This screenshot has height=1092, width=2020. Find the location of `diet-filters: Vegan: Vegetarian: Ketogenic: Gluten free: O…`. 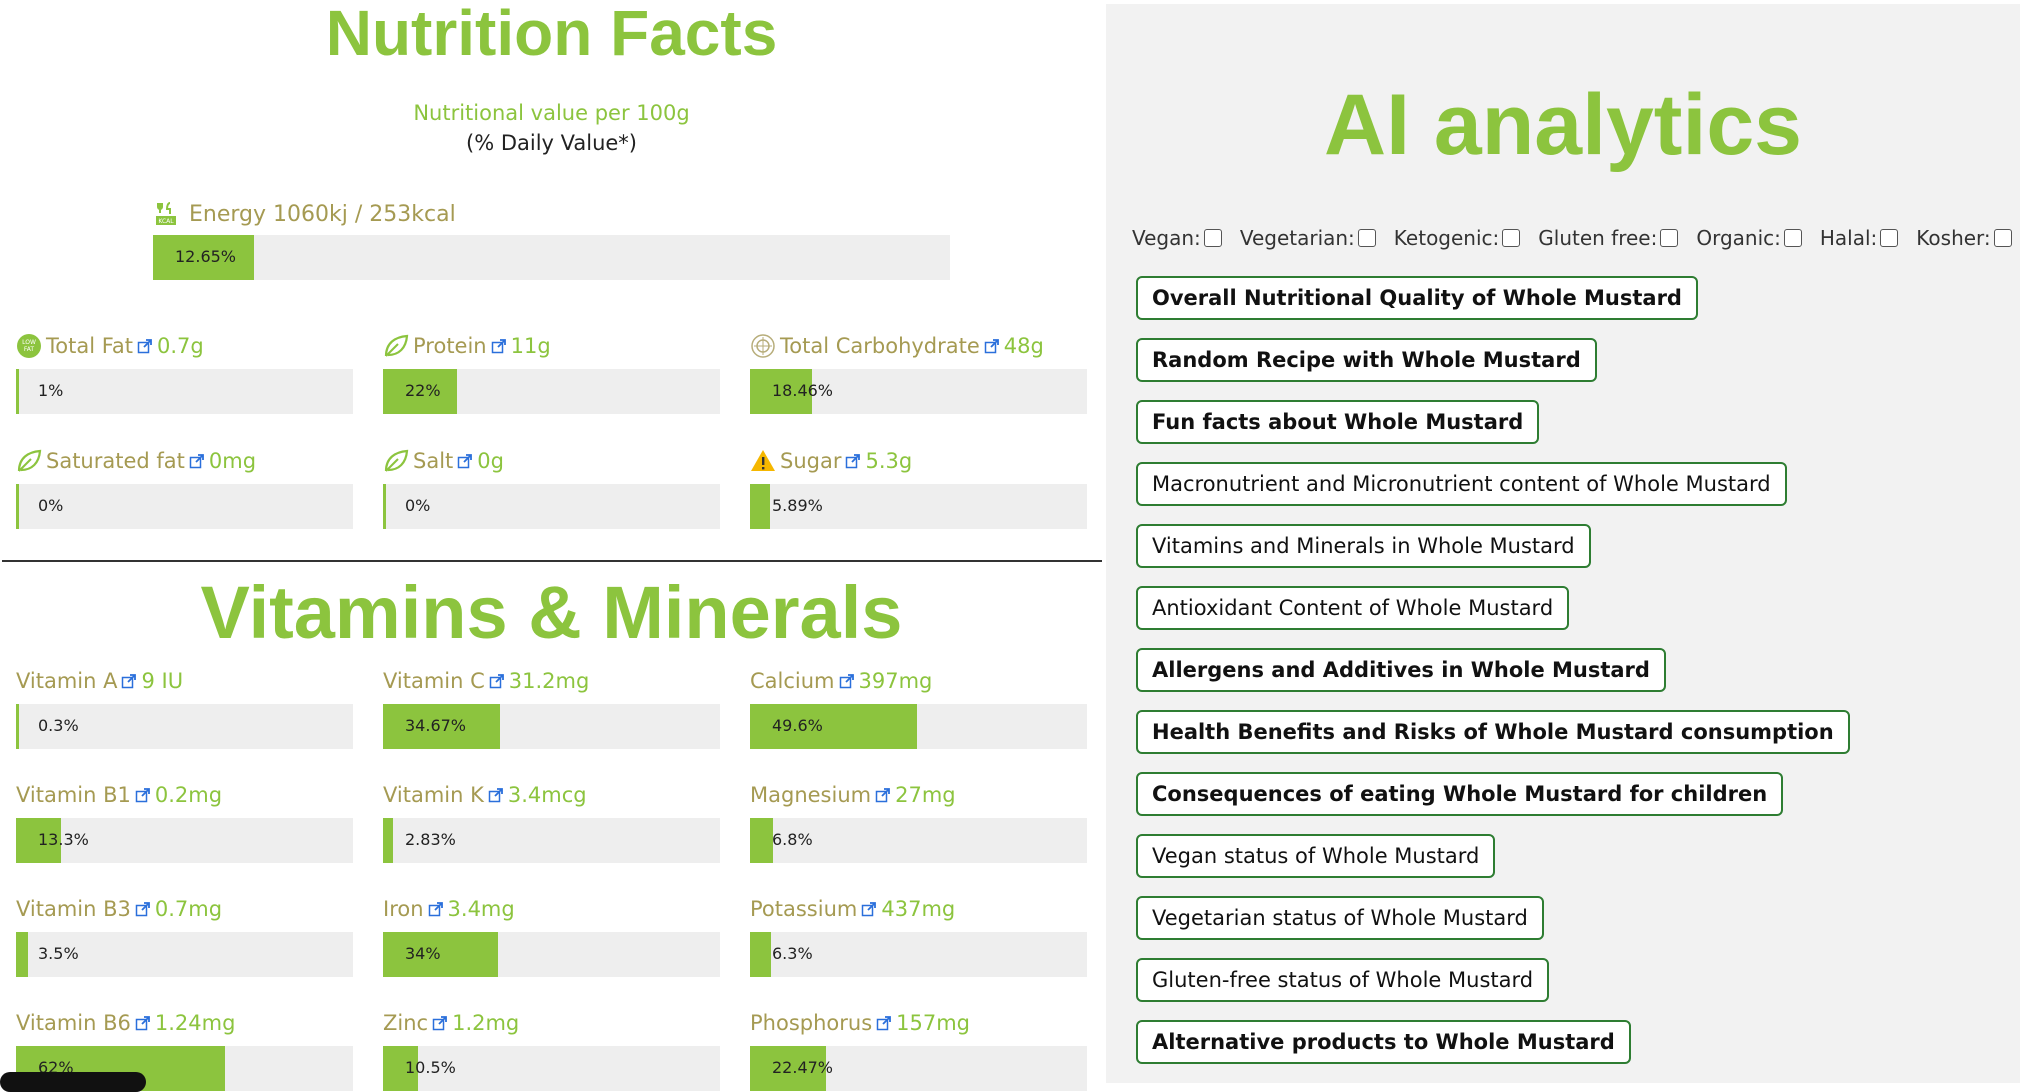

diet-filters: Vegan: Vegetarian: Ketogenic: Gluten free: O… is located at coordinates (1572, 238).